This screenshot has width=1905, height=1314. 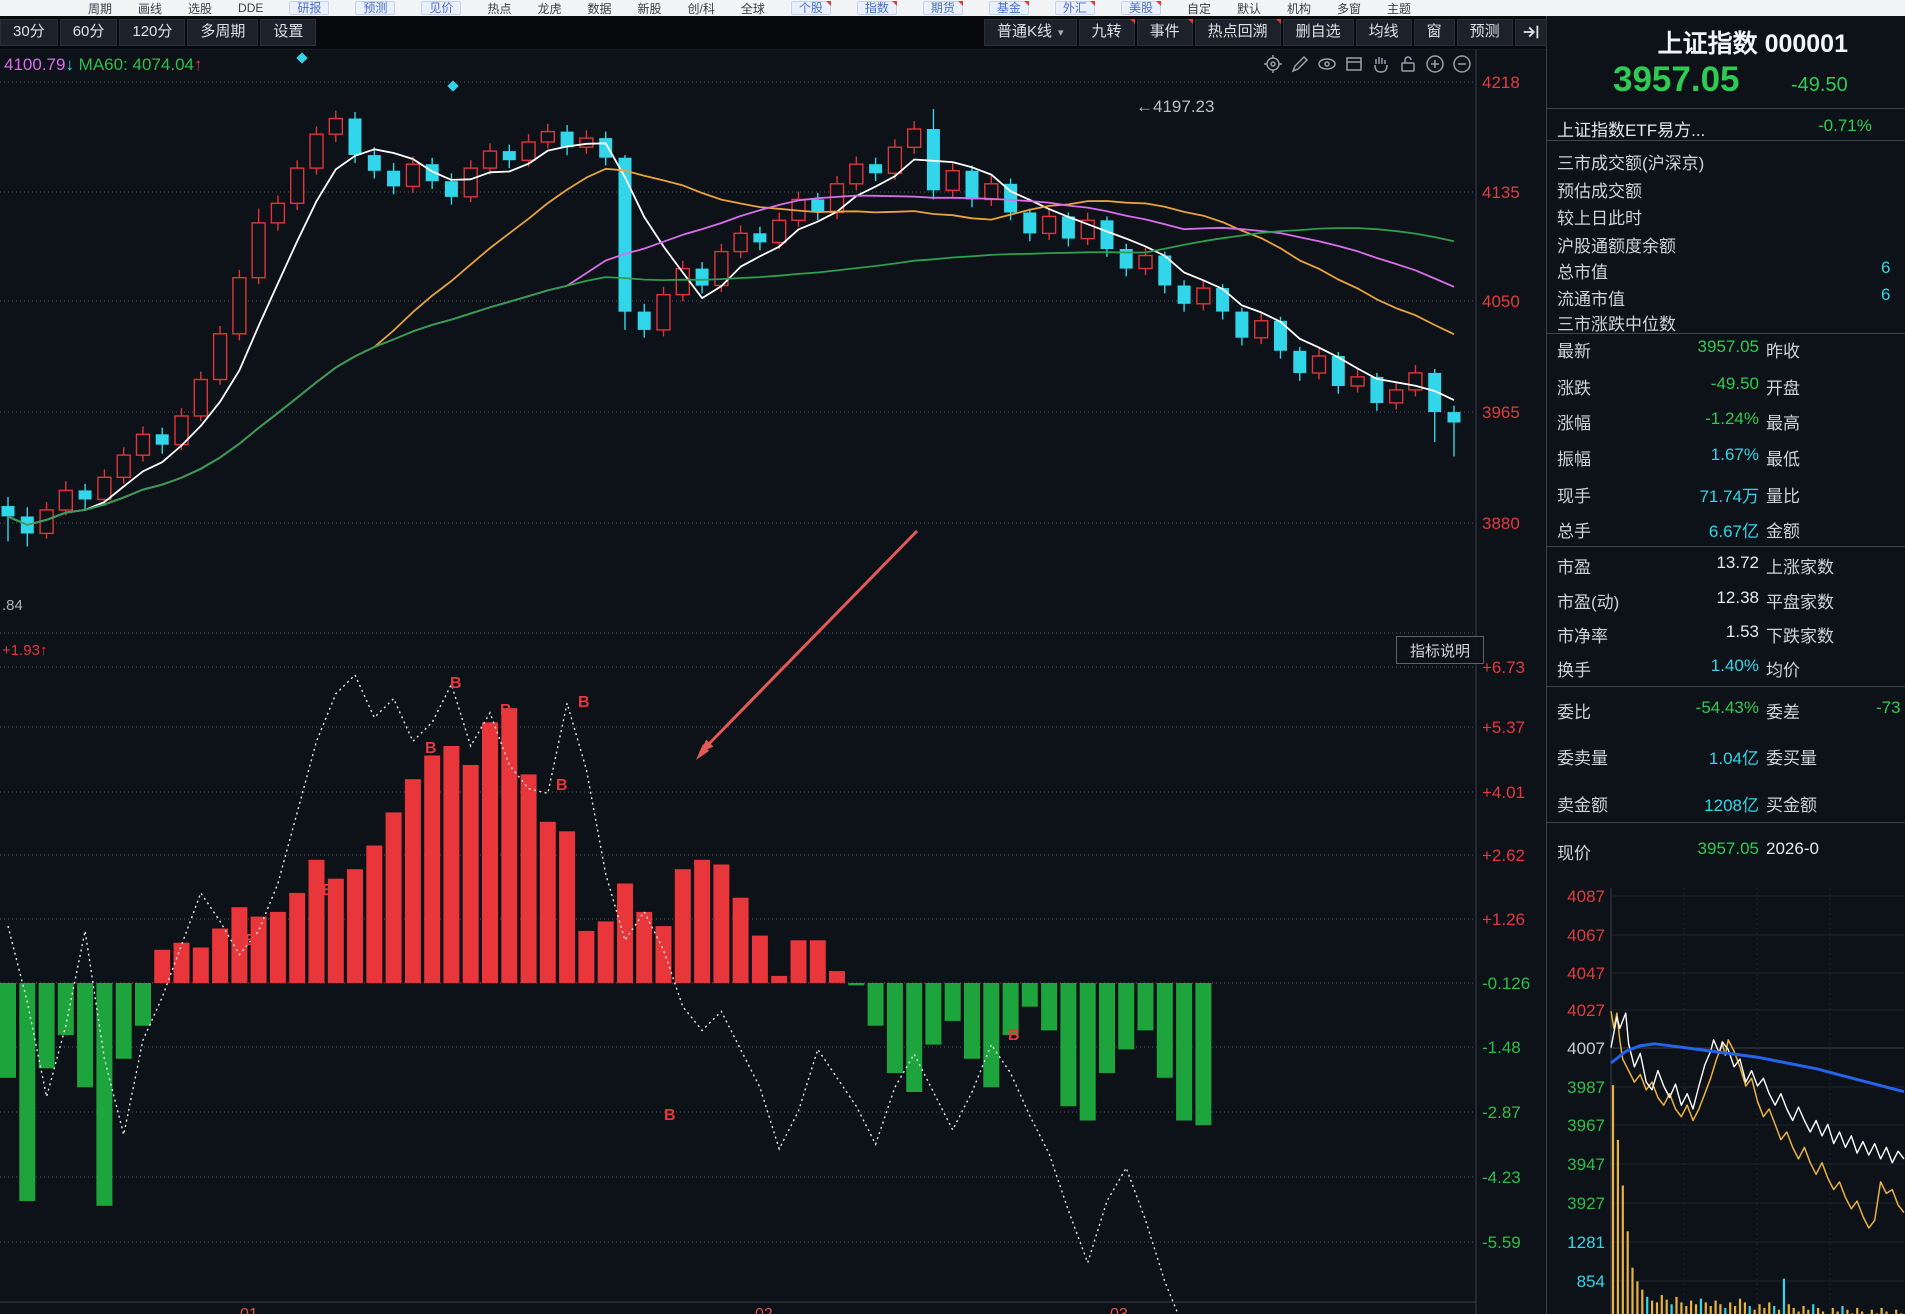 I want to click on svg-text: 4135, so click(x=1501, y=192).